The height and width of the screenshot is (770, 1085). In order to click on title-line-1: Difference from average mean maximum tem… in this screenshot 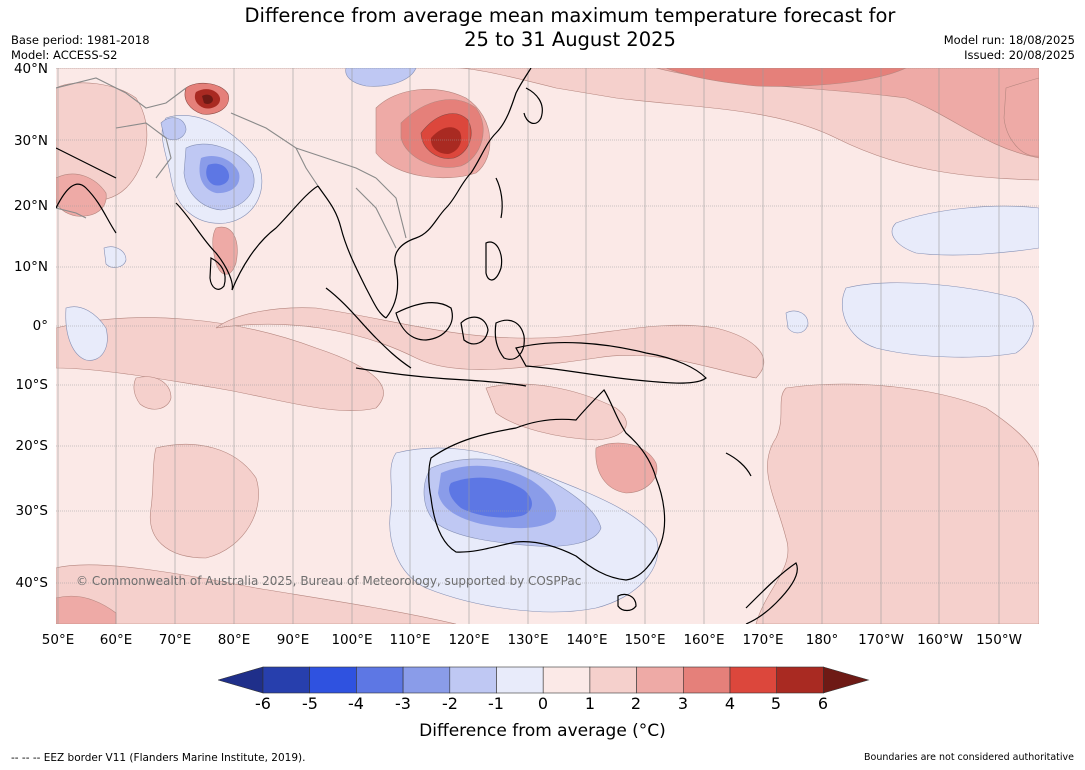, I will do `click(570, 15)`.